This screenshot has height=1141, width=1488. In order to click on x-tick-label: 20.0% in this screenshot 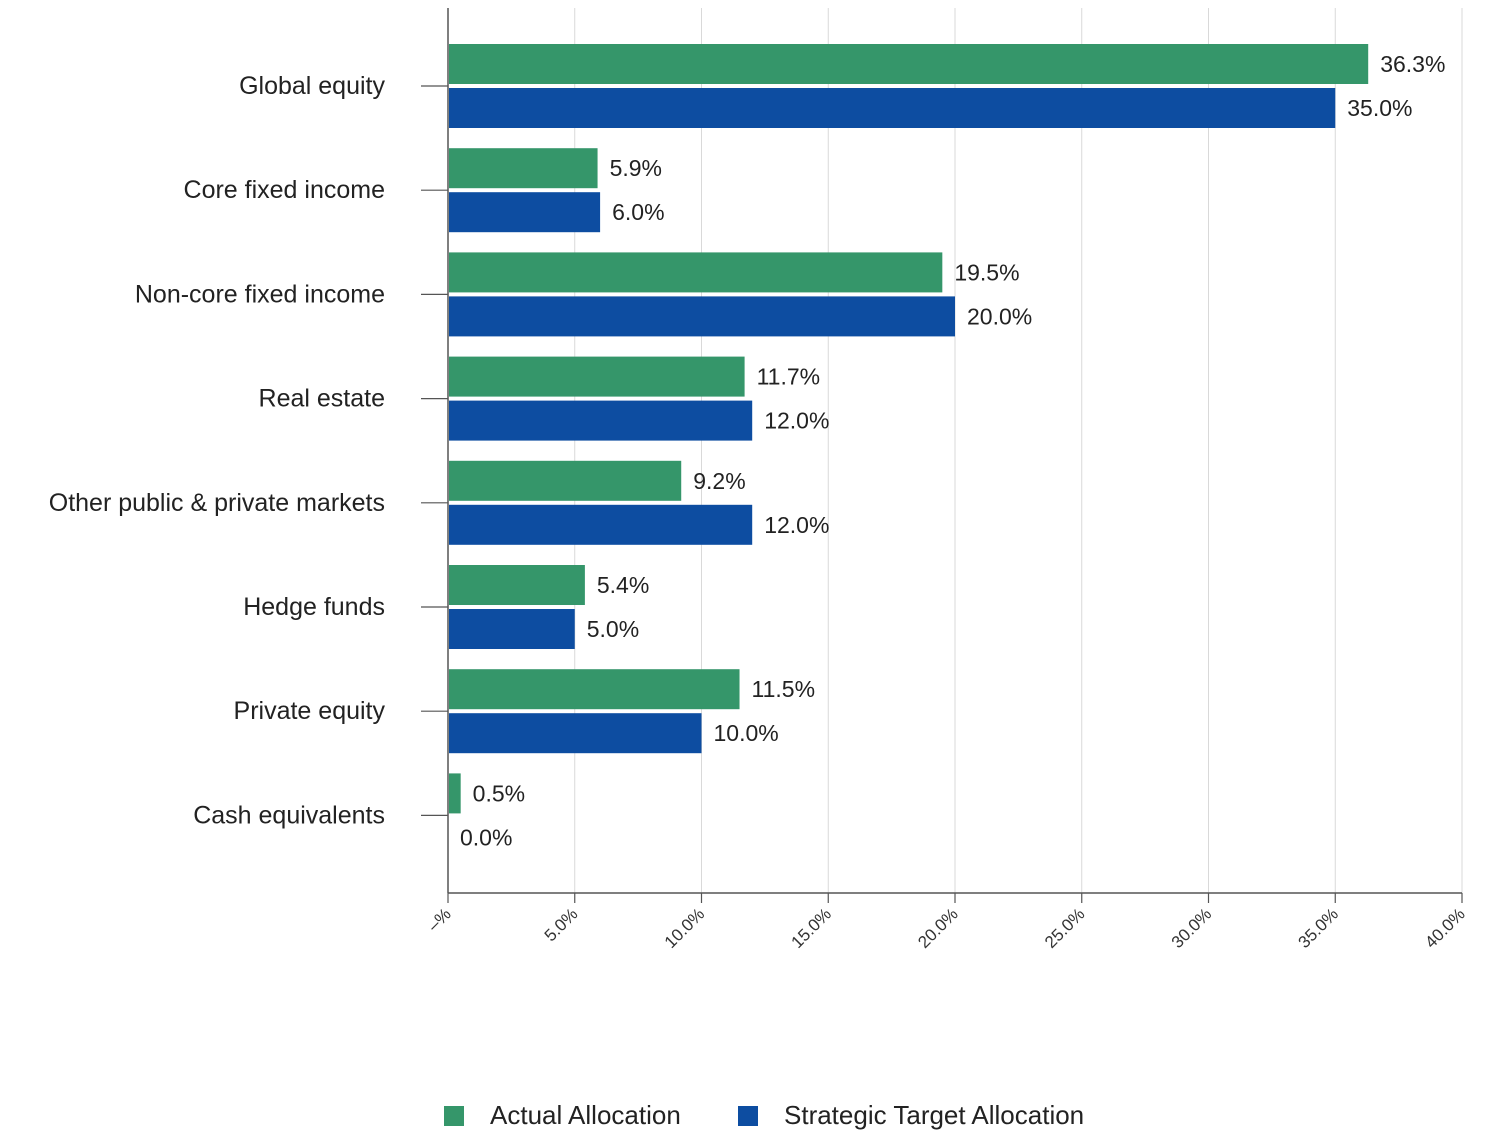, I will do `click(938, 928)`.